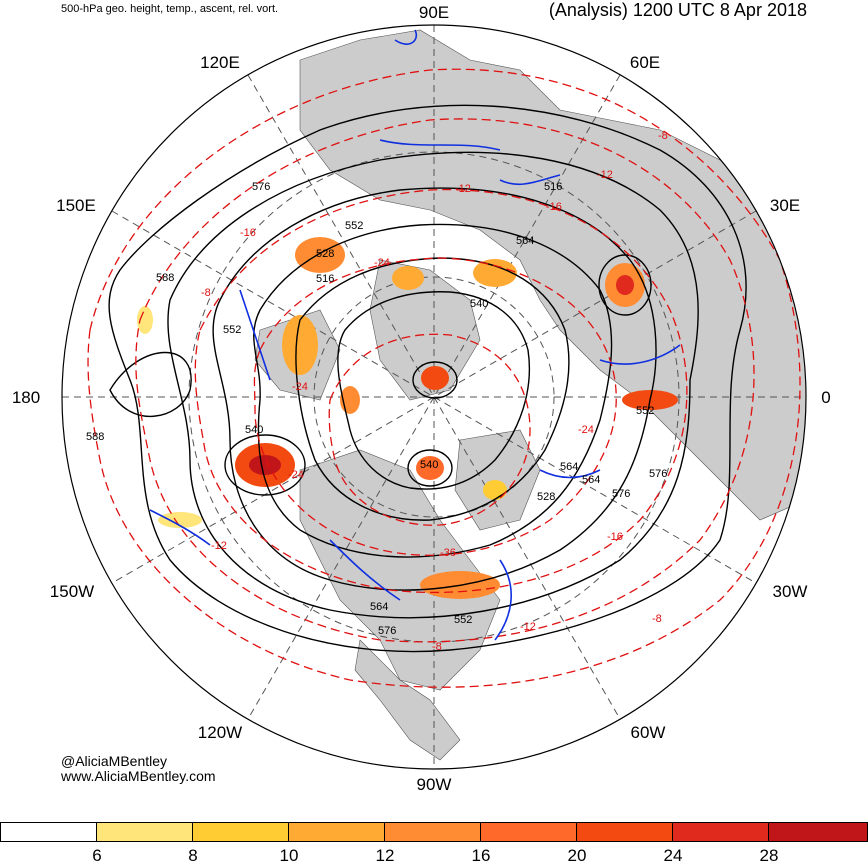 The height and width of the screenshot is (866, 868). I want to click on colorbar-tick: 28, so click(769, 855).